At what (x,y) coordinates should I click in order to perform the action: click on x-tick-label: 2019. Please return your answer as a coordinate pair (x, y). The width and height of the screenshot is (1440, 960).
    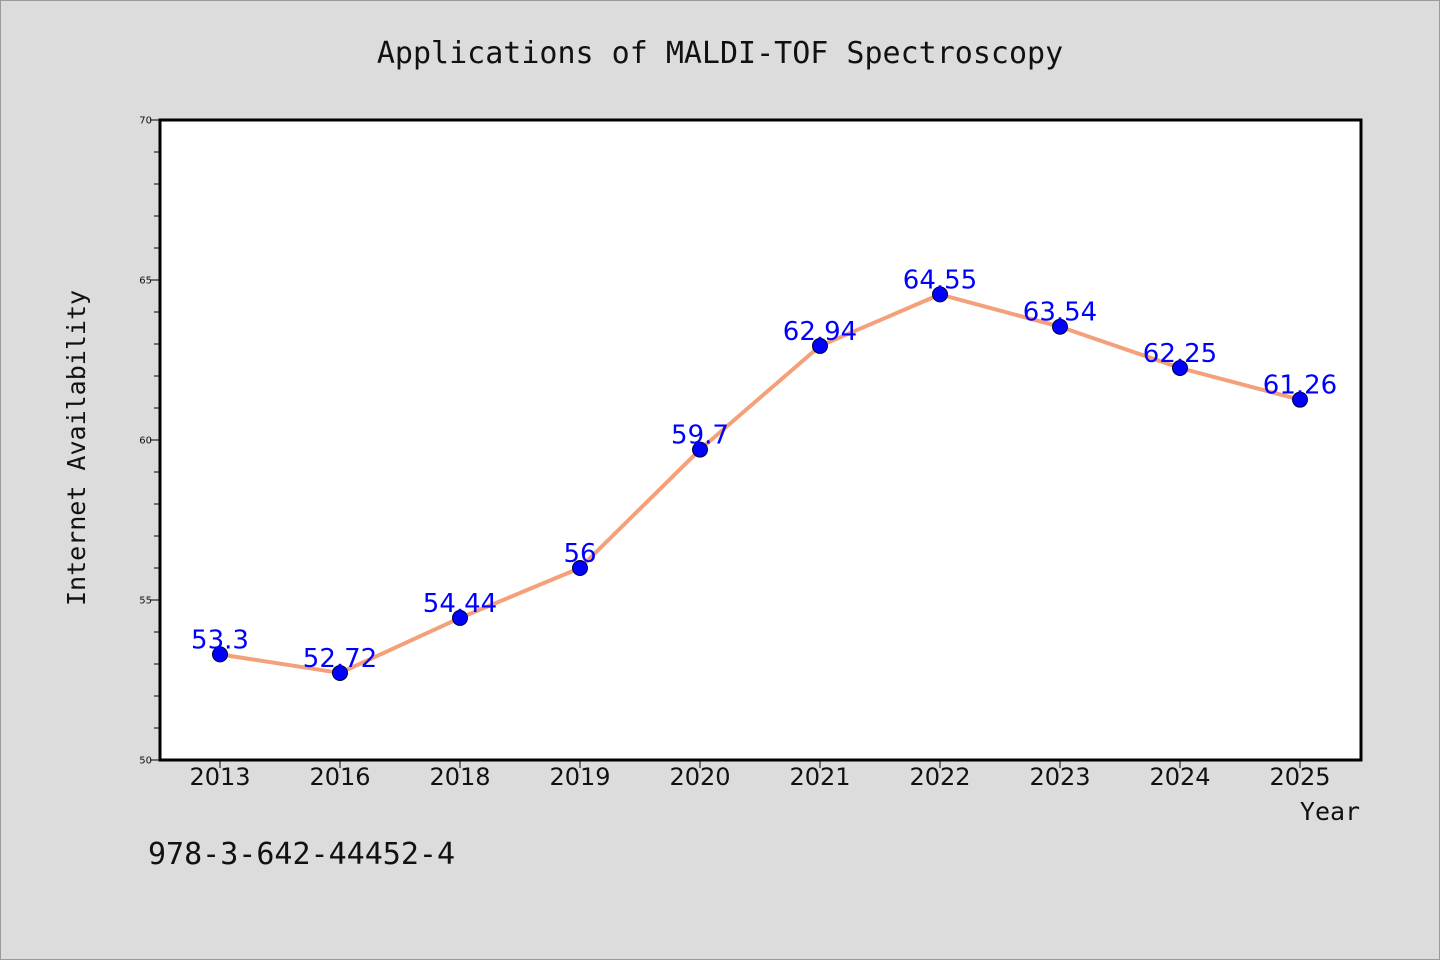
    Looking at the image, I should click on (579, 777).